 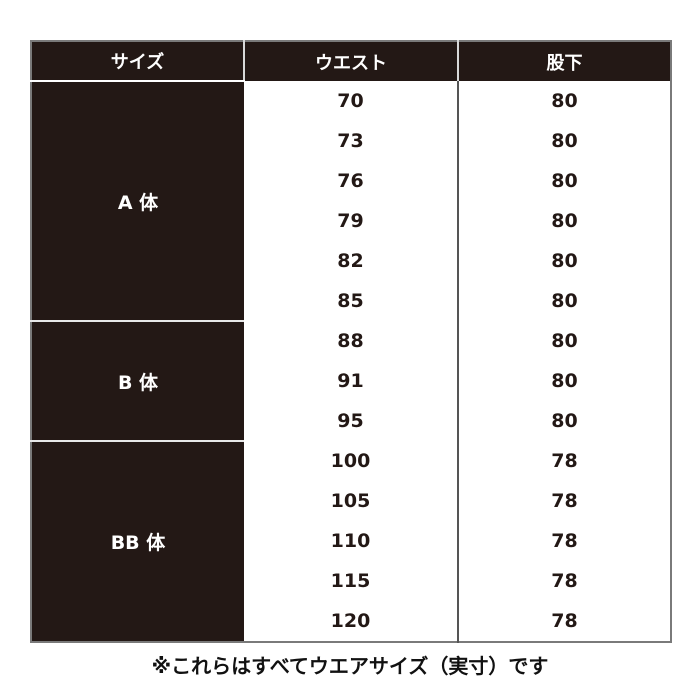 I want to click on waist-cell: 91, so click(x=350, y=381).